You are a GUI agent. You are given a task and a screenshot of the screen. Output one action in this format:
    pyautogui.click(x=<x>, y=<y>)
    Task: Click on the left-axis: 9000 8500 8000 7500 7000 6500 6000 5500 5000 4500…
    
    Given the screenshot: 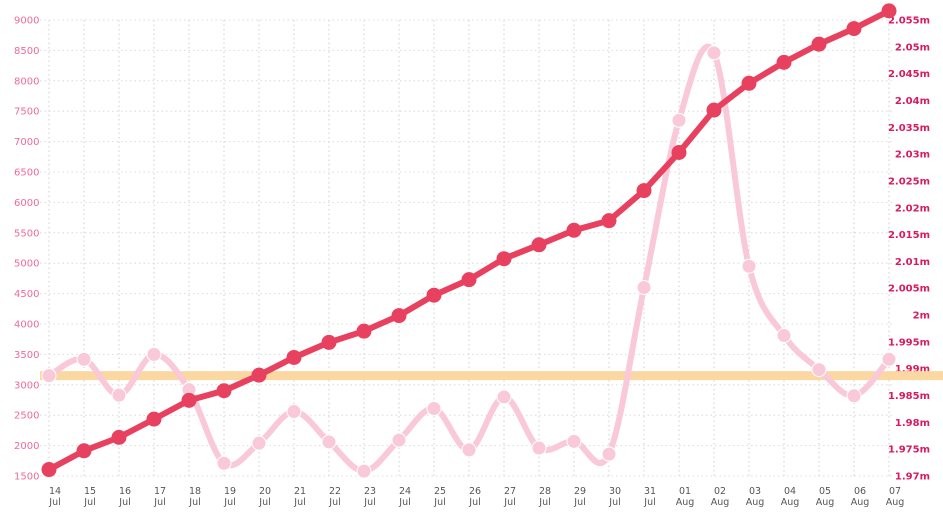 What is the action you would take?
    pyautogui.click(x=26, y=249)
    